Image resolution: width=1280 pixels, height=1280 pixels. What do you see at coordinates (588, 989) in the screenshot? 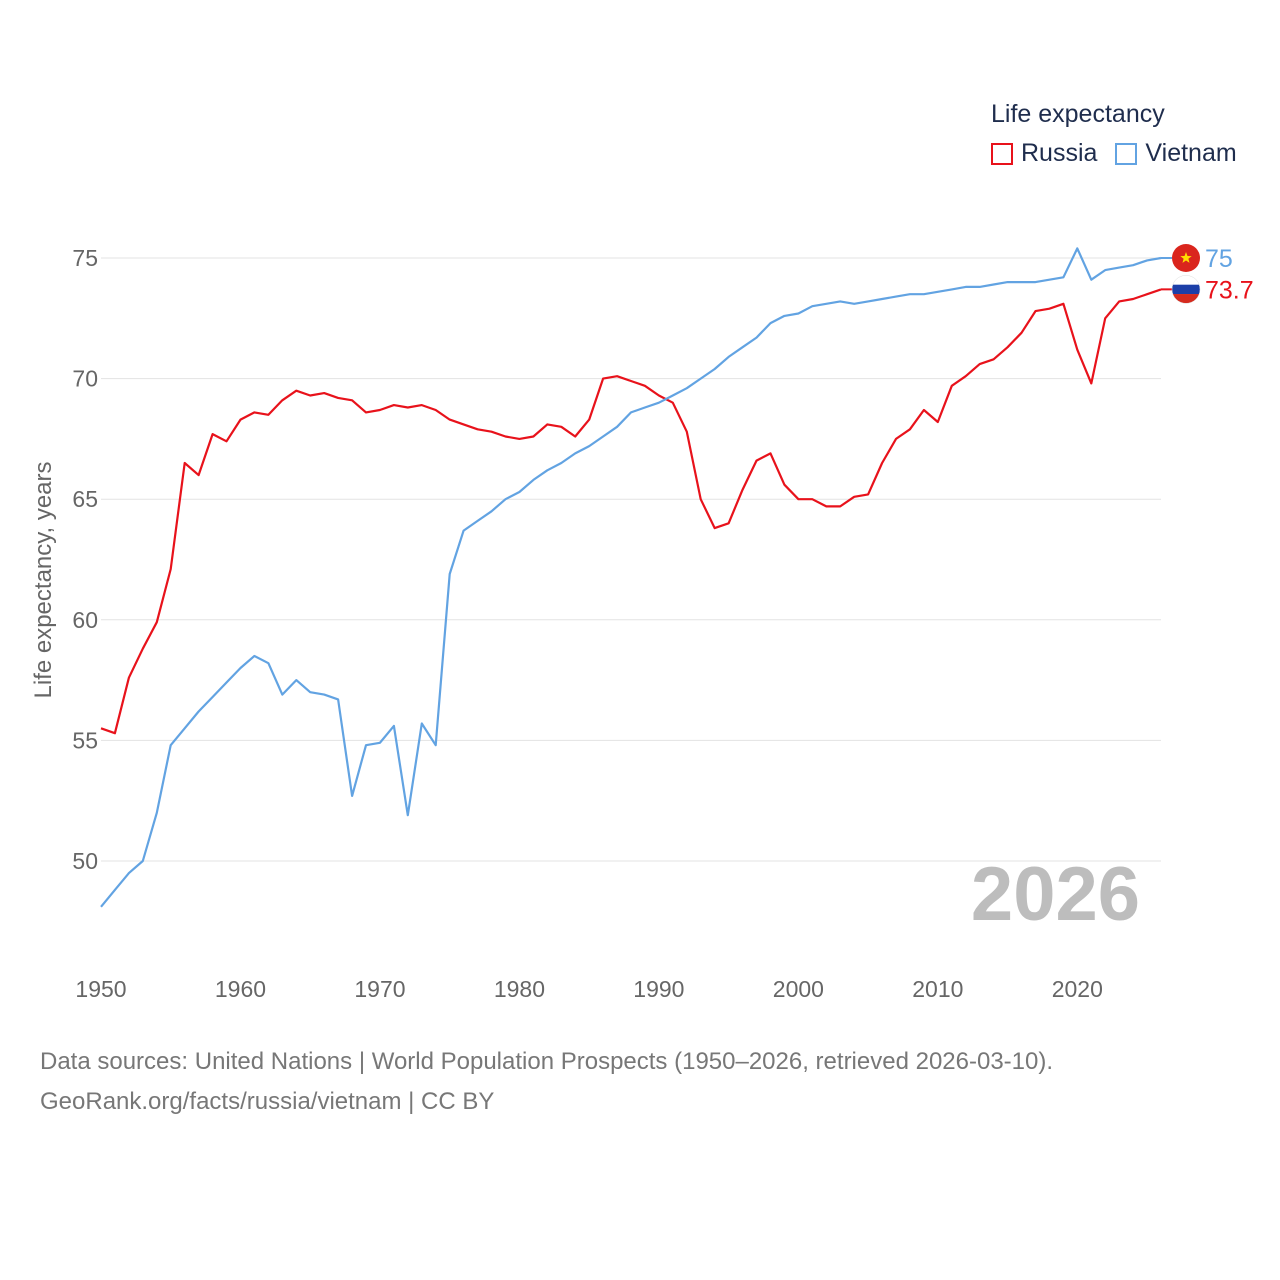
I see `x-axis: 1950 1960 1970 1980 1990 2000 2010 2020` at bounding box center [588, 989].